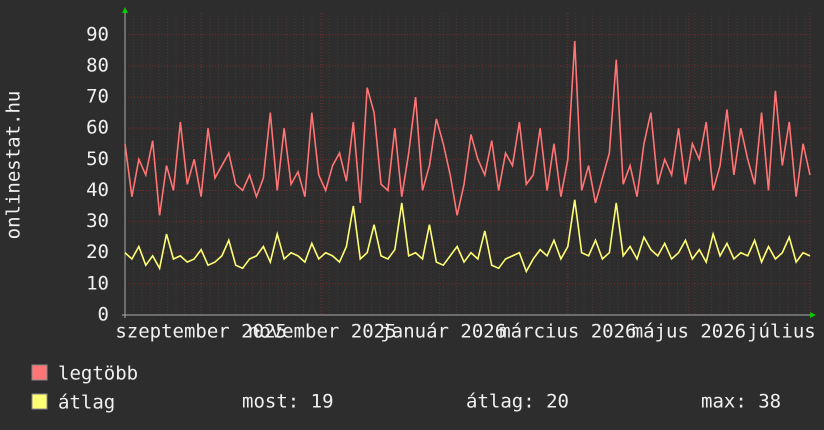  What do you see at coordinates (103, 315) in the screenshot?
I see `y-tick-label: 0` at bounding box center [103, 315].